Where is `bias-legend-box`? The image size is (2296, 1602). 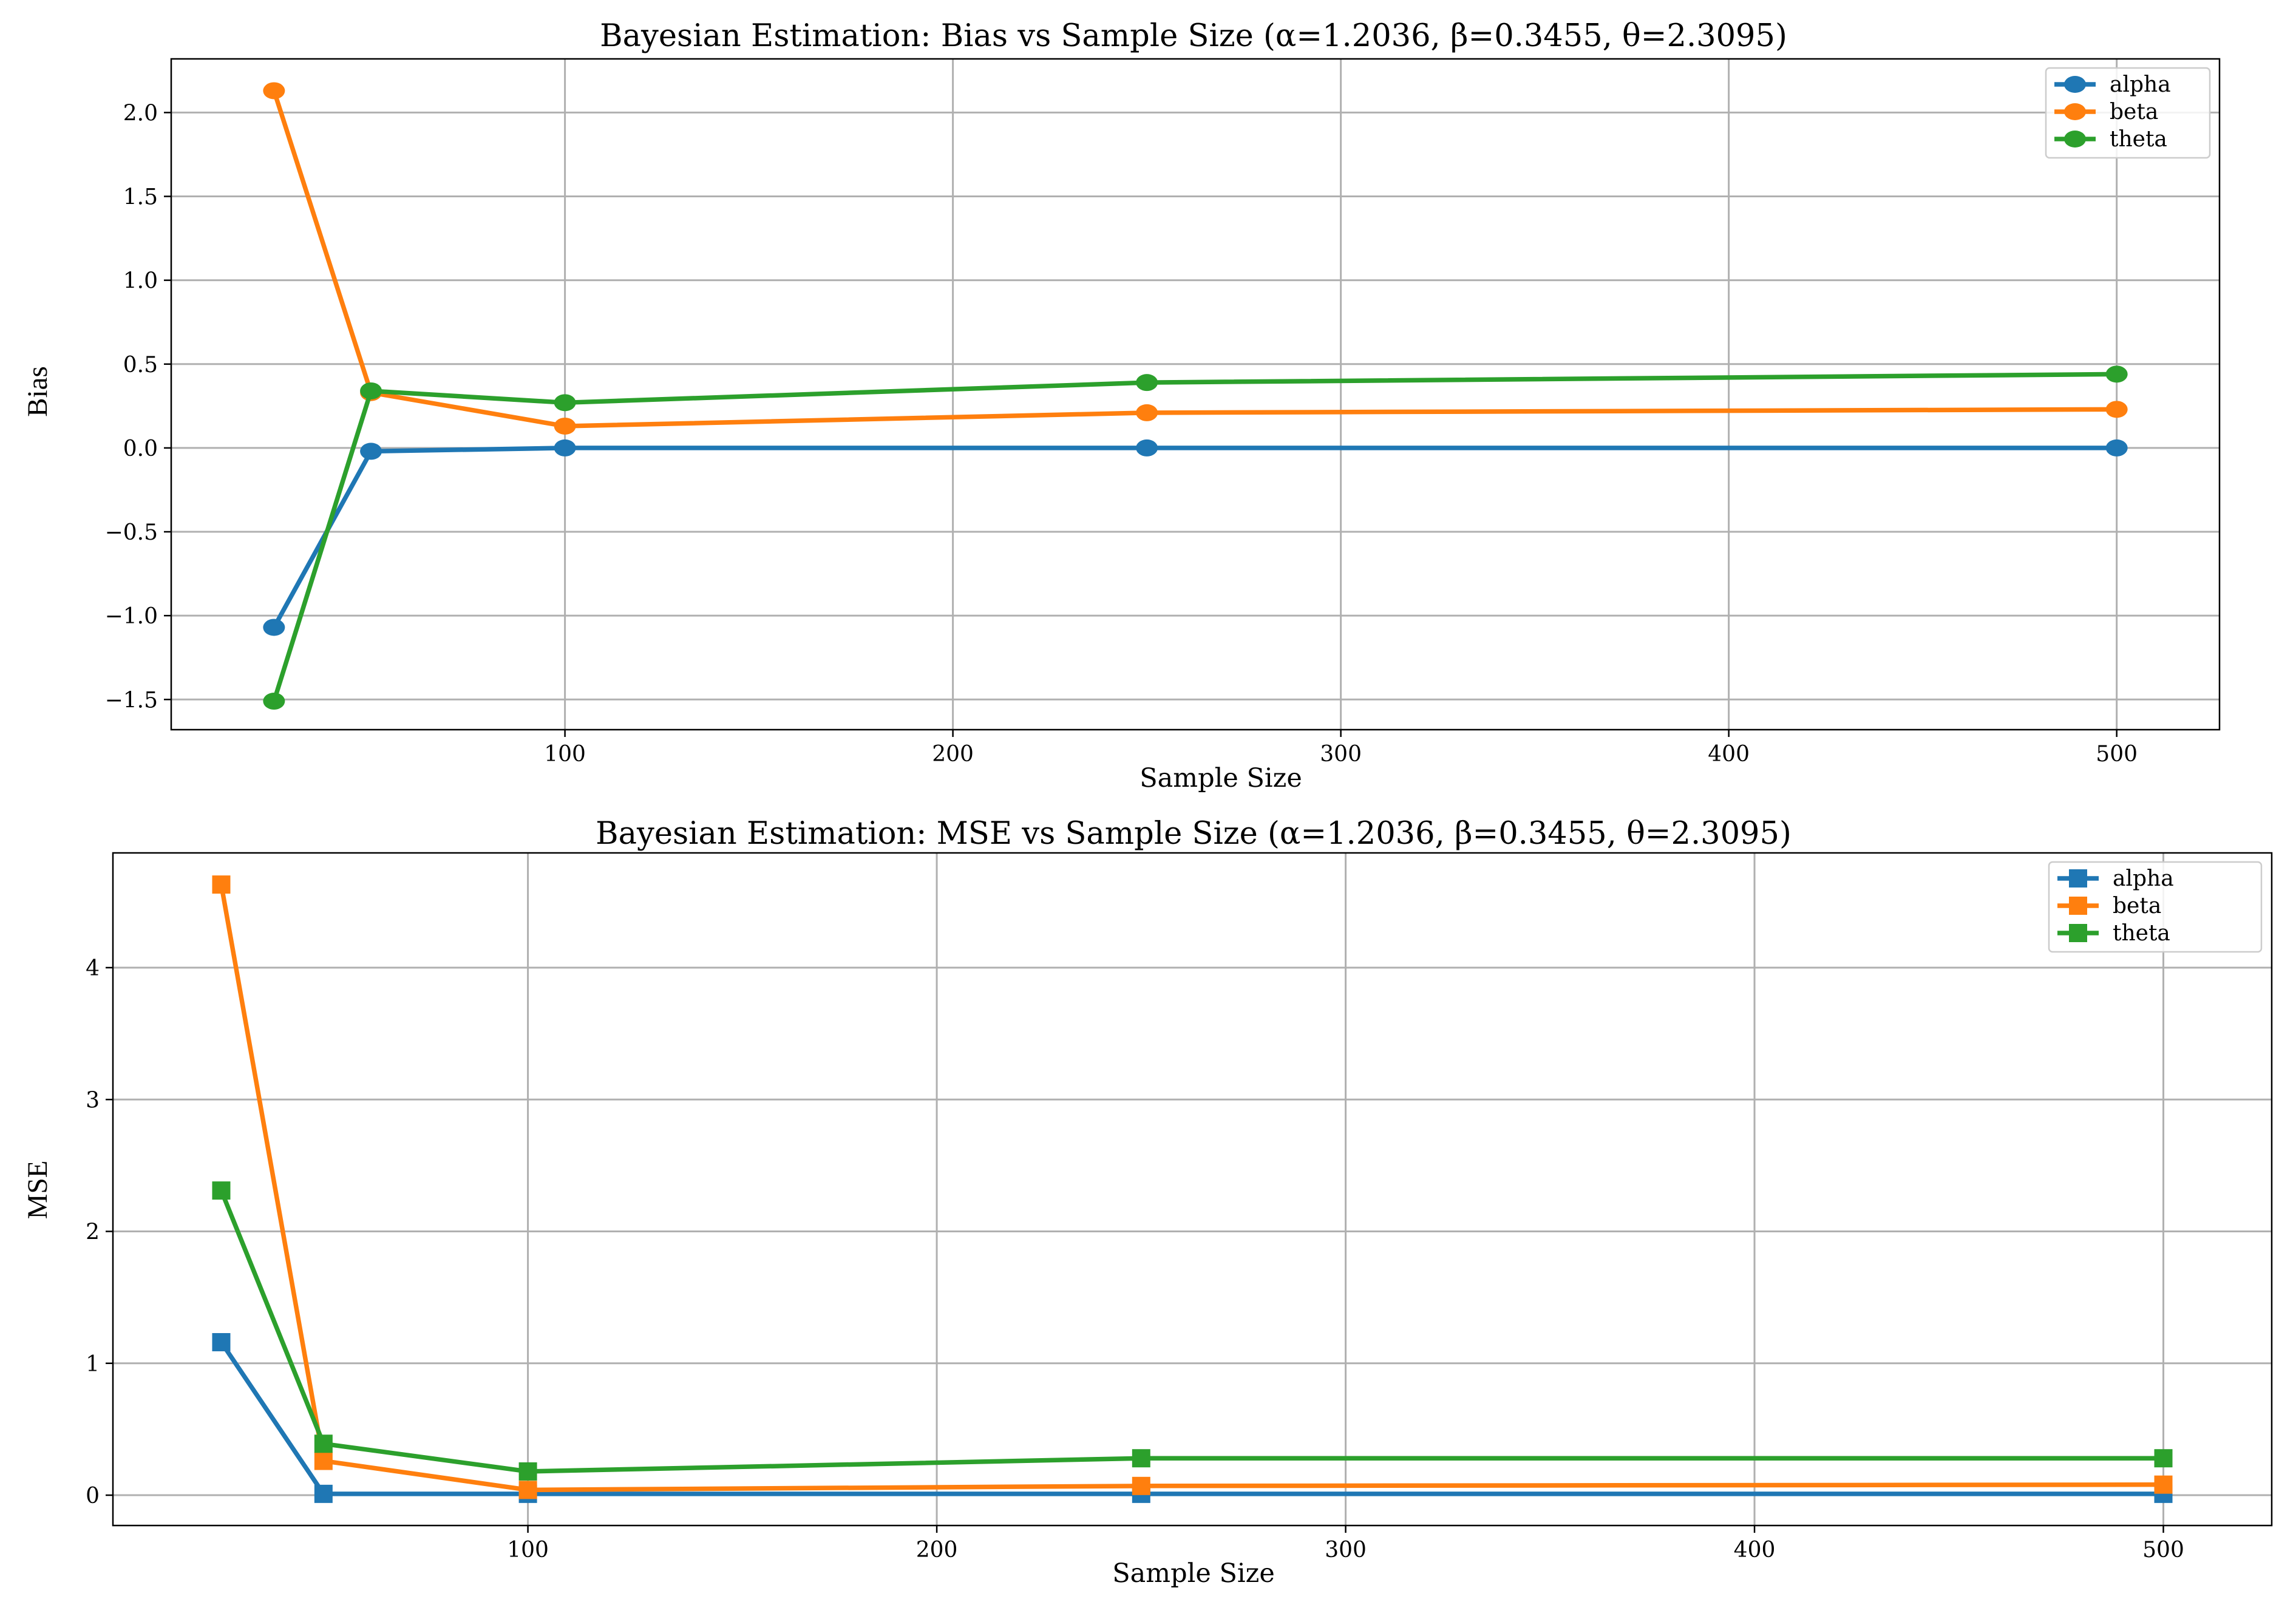
bias-legend-box is located at coordinates (2128, 113).